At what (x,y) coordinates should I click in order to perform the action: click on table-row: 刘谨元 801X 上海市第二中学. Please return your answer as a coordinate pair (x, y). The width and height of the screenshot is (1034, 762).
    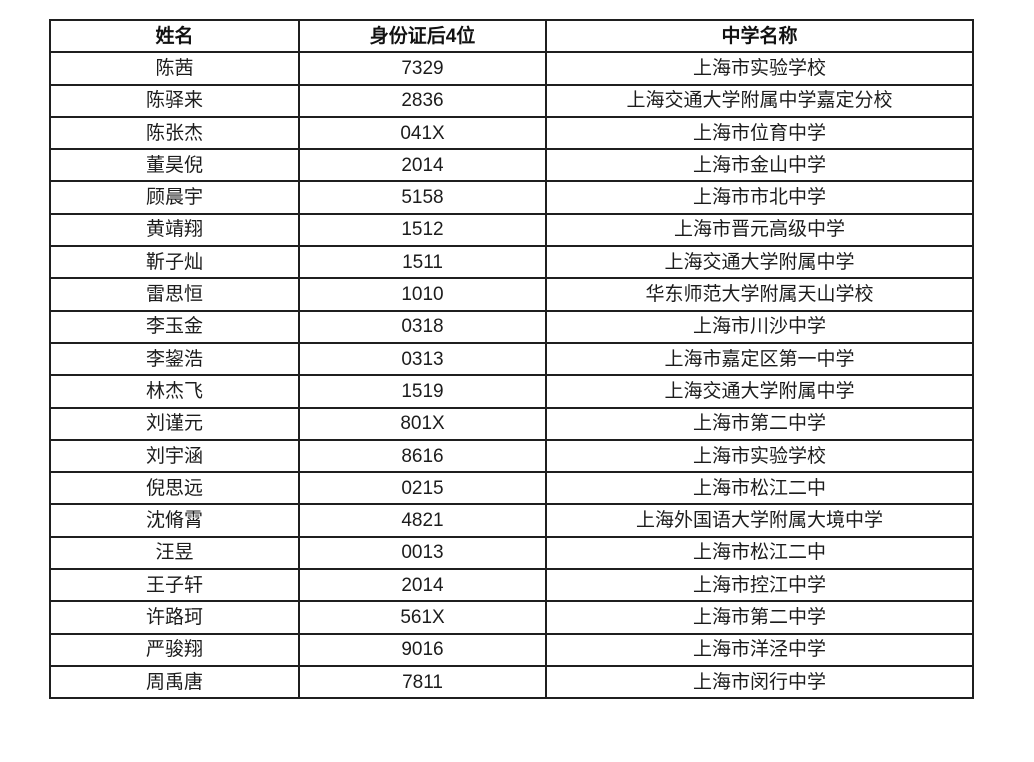
    Looking at the image, I should click on (511, 423).